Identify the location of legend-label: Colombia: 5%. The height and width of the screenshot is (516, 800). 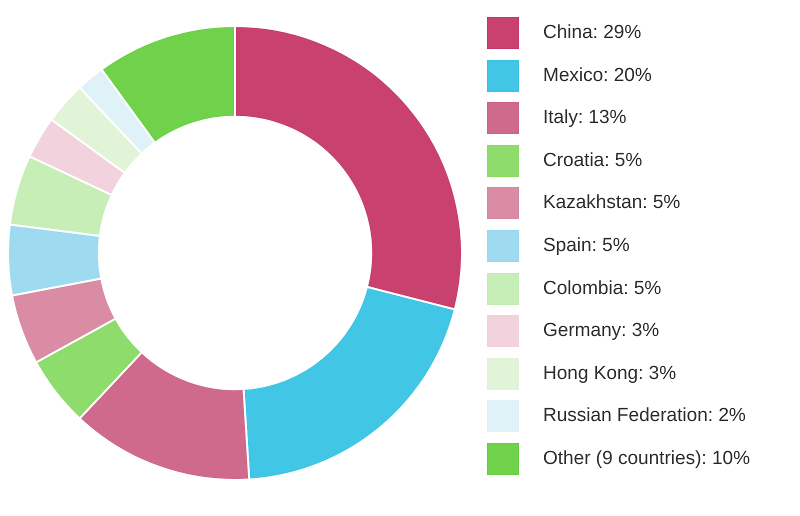
(602, 289).